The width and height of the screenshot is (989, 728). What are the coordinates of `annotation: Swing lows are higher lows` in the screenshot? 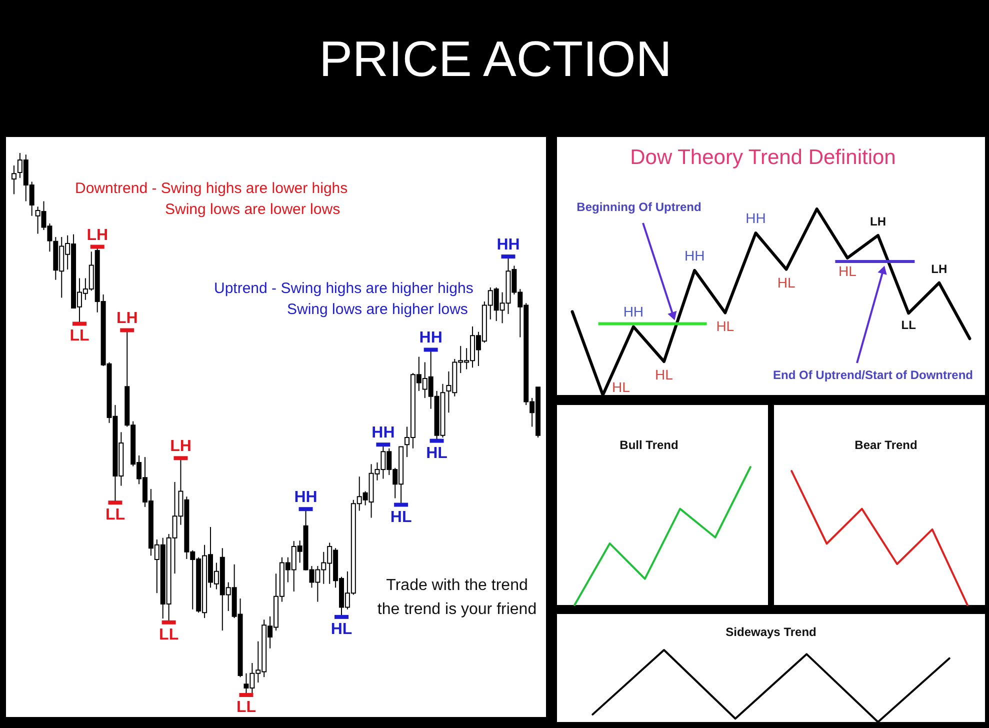 It's located at (377, 309).